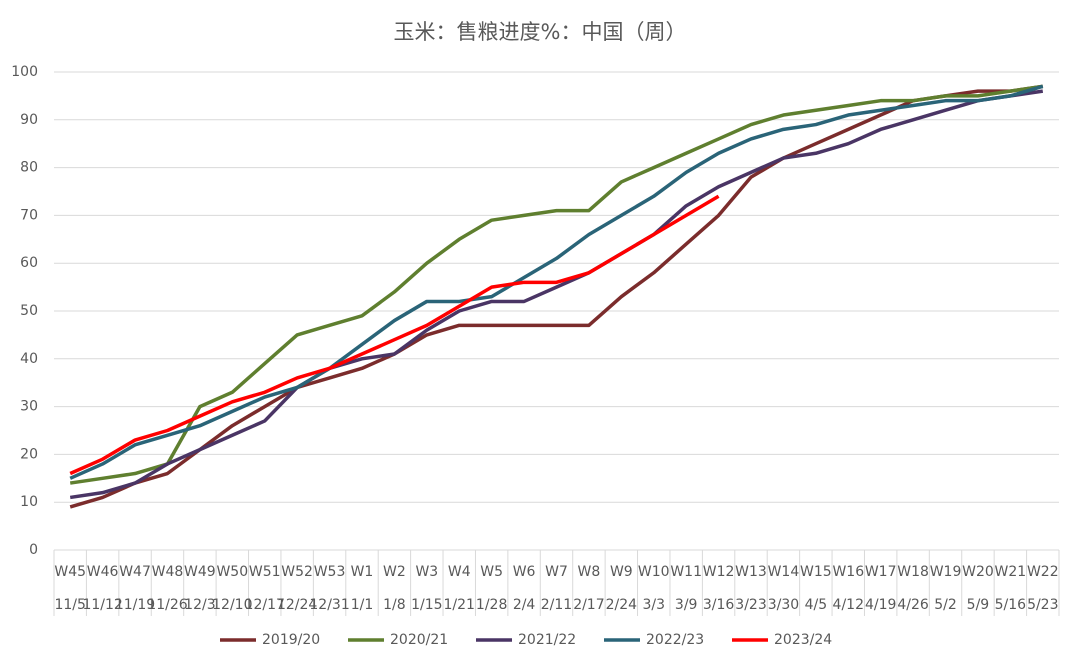  What do you see at coordinates (362, 572) in the screenshot?
I see `x-tick-label: W1` at bounding box center [362, 572].